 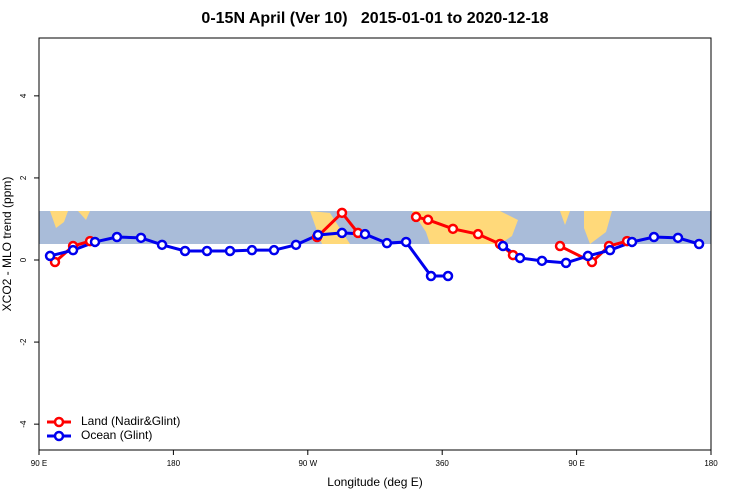 I want to click on y-tick-label: -2, so click(x=23, y=342).